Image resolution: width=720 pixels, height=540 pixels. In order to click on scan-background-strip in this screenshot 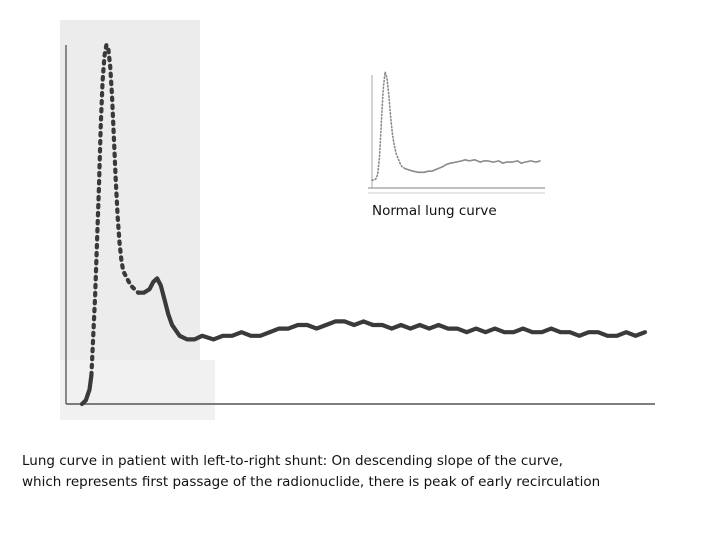, I will do `click(130, 217)`.